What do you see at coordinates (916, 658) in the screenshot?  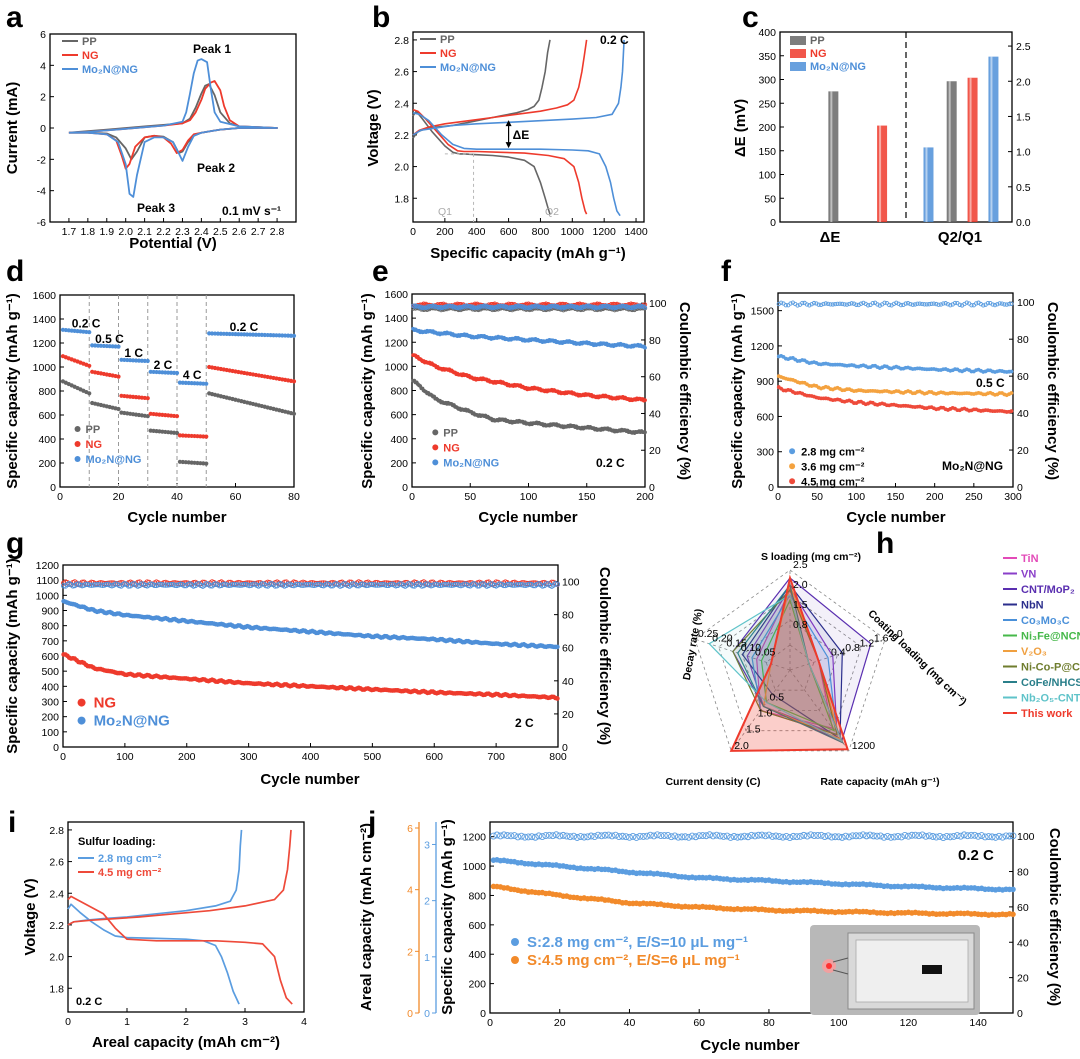 I see `radar-axis-label: Coating loading (mg cm⁻²)` at bounding box center [916, 658].